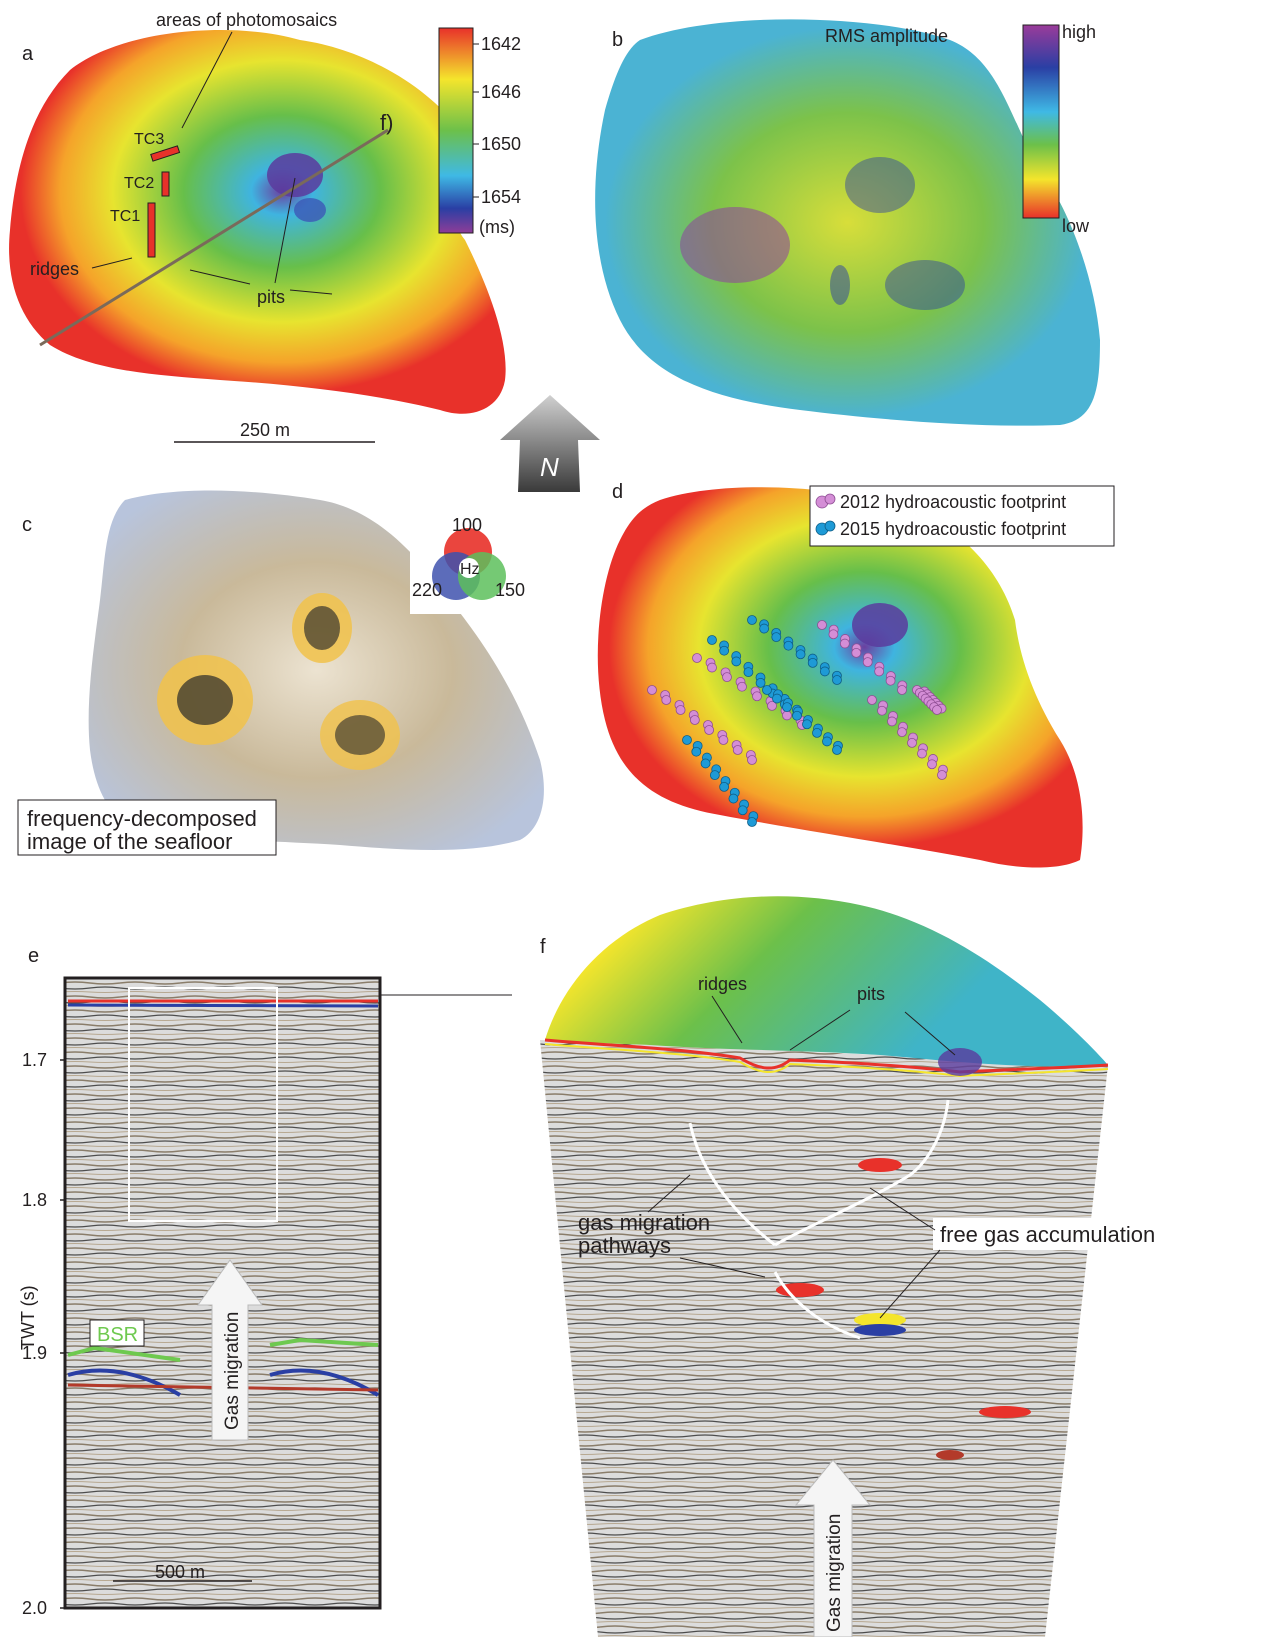 This screenshot has width=1261, height=1637. What do you see at coordinates (151, 230) in the screenshot?
I see `tc1-marker` at bounding box center [151, 230].